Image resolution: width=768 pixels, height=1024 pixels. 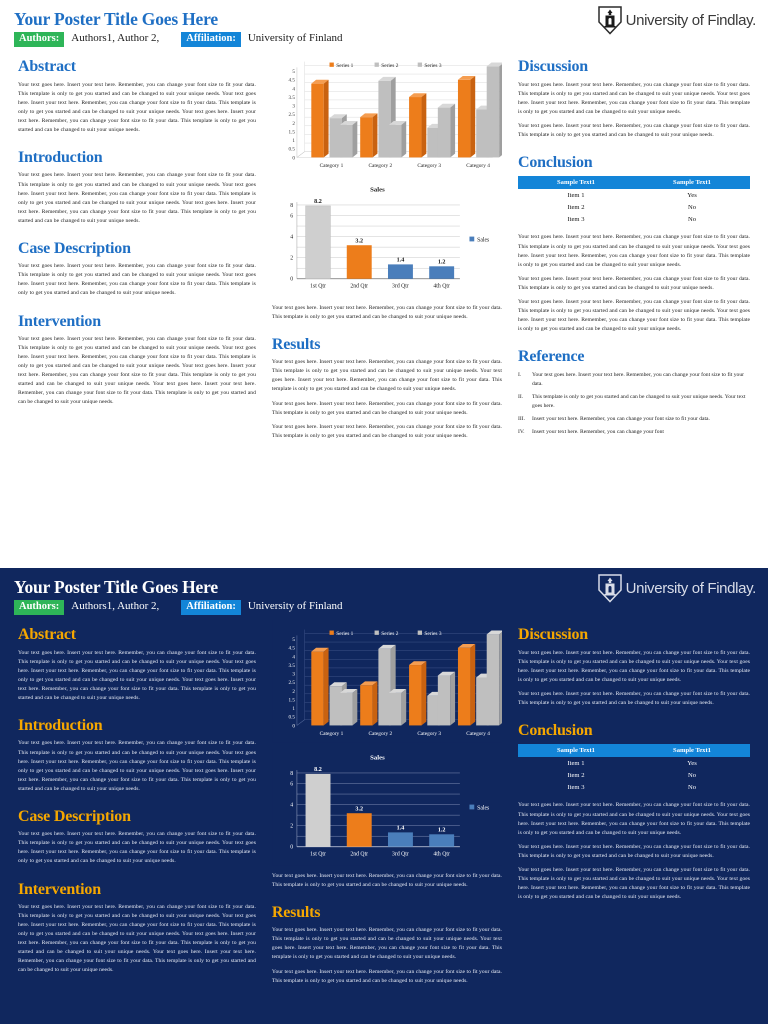 I want to click on table-cell-item: Item 1, so click(x=576, y=195).